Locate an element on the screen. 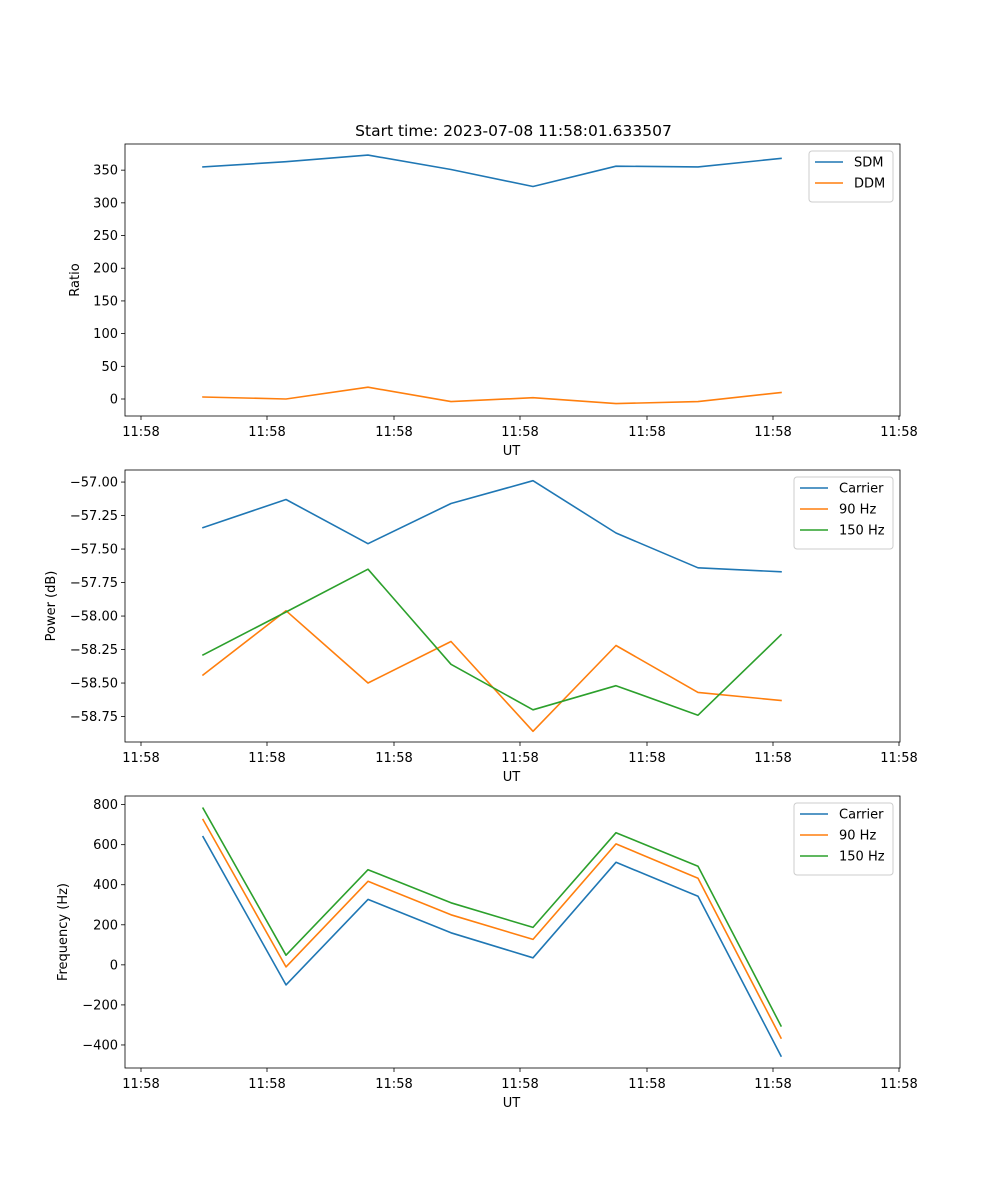 The width and height of the screenshot is (1000, 1200). y-tick-label: 350 is located at coordinates (105, 171).